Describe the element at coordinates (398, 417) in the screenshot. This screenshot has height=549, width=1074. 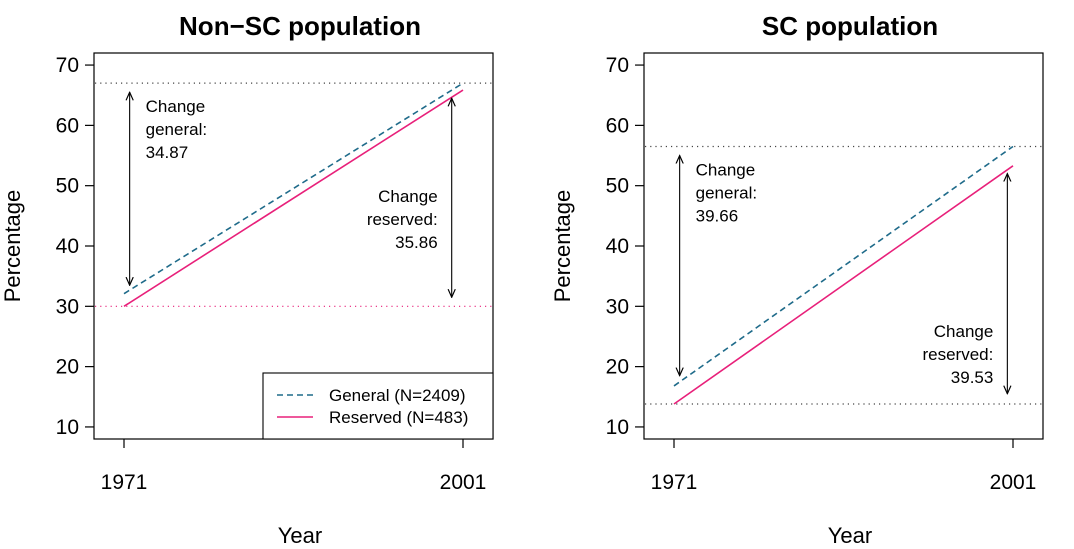
I see `legend-entry: Reserved (N=483)` at that location.